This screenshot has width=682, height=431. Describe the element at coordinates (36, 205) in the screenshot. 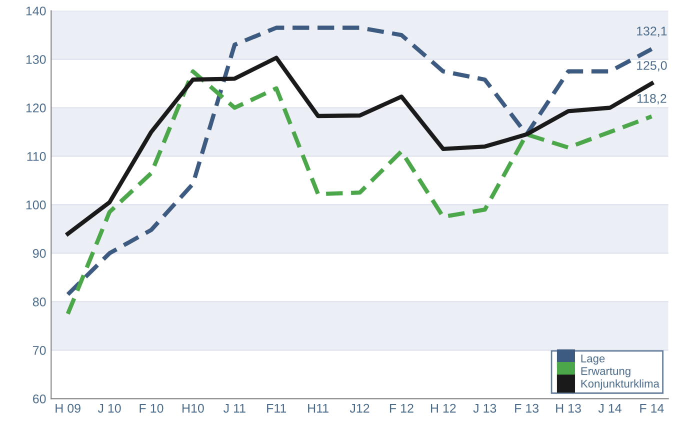

I see `y-tick-label: 100` at that location.